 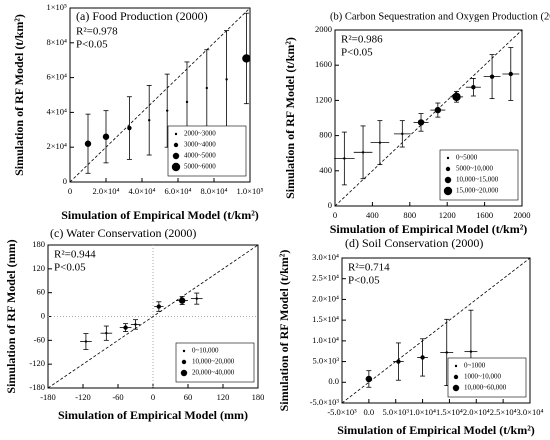 What do you see at coordinates (369, 412) in the screenshot?
I see `x-tick-label: 0.0` at bounding box center [369, 412].